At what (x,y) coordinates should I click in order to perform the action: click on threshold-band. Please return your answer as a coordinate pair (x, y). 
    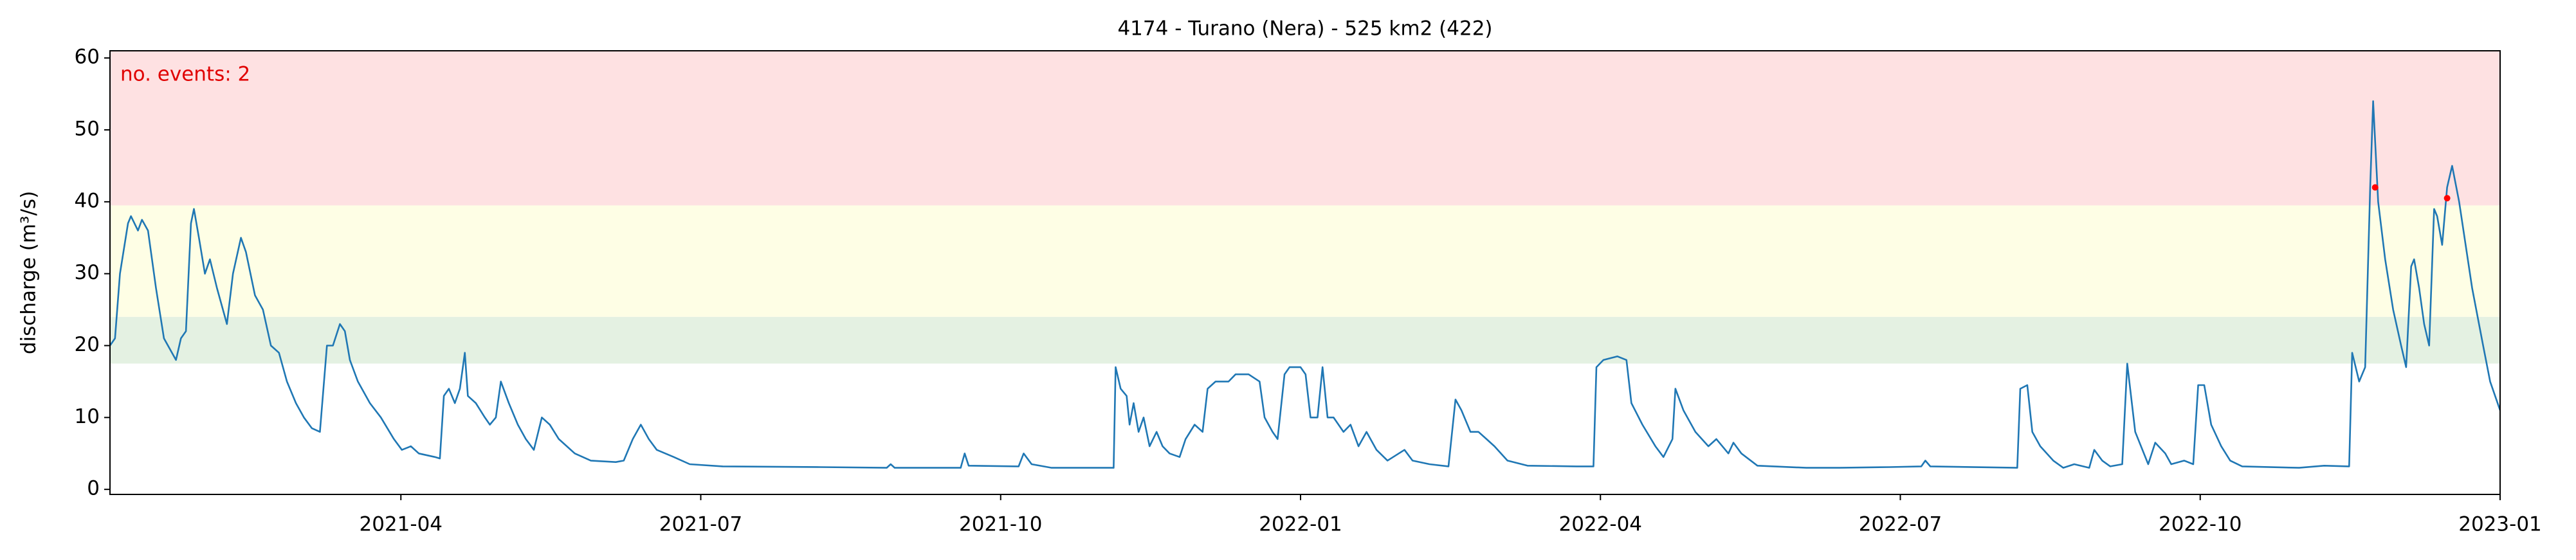
    Looking at the image, I should click on (1305, 340).